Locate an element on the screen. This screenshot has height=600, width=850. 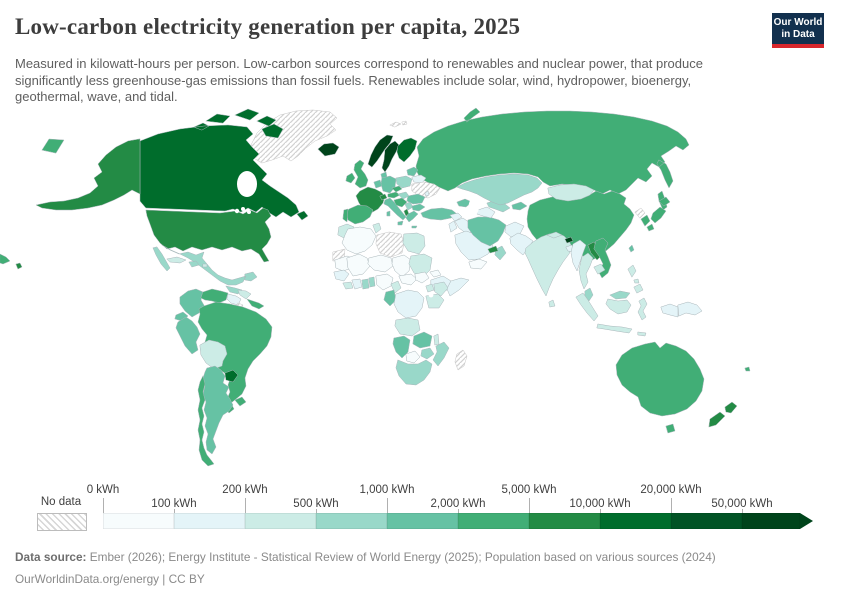
region-finland is located at coordinates (407, 150).